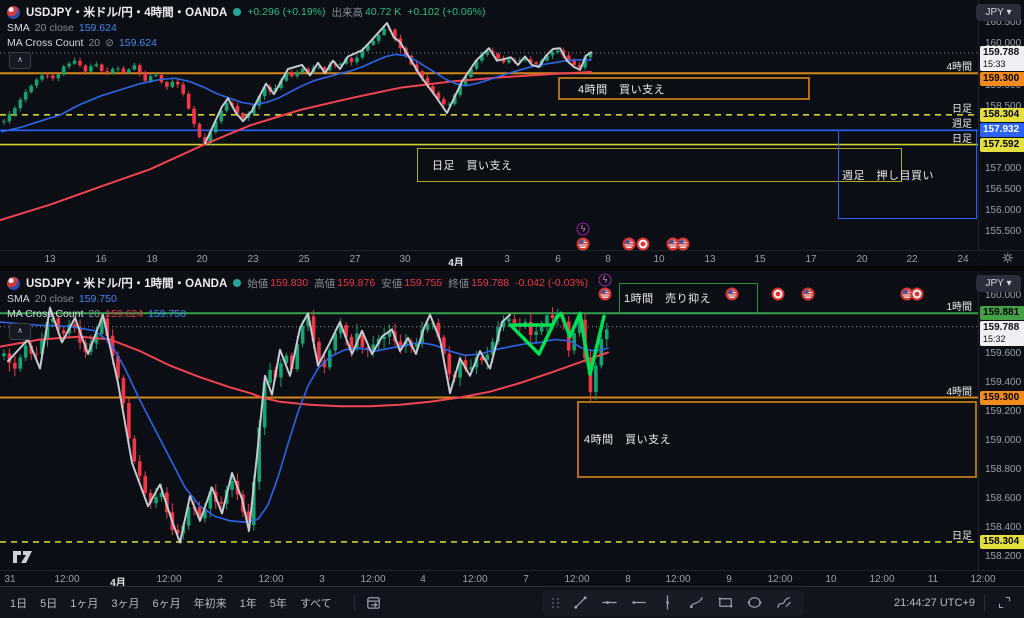  I want to click on zone-daily-support: 日足 買い支え, so click(659, 165).